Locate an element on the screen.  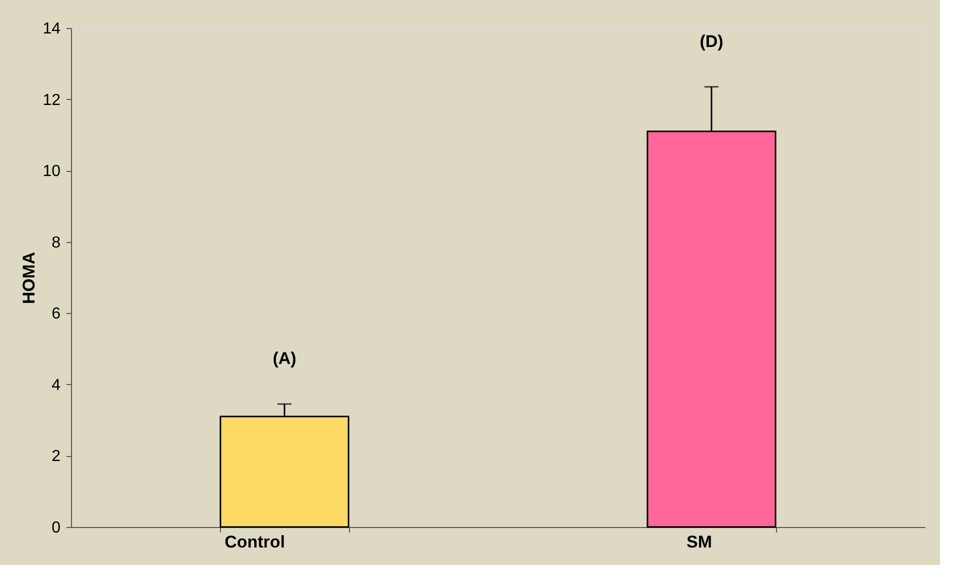
y-tick-label: 6 is located at coordinates (56, 314).